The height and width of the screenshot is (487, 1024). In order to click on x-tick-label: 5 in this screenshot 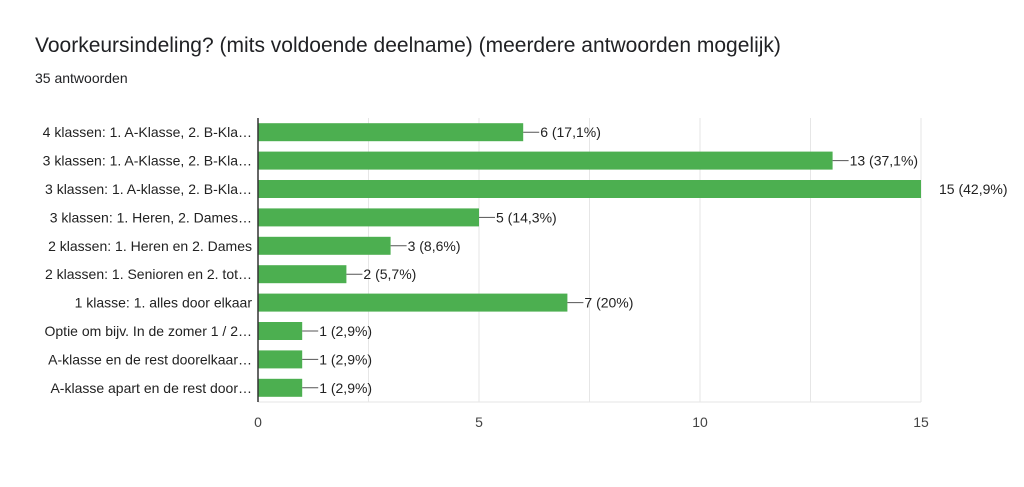, I will do `click(479, 422)`.